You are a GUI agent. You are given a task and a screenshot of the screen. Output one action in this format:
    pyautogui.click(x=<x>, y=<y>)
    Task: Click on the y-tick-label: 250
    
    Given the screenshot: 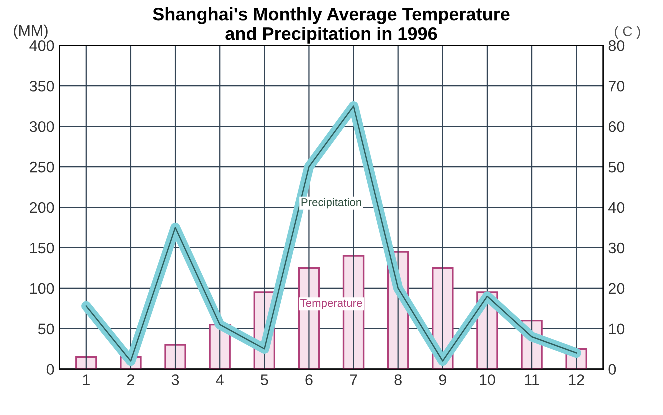 What is the action you would take?
    pyautogui.click(x=42, y=167)
    